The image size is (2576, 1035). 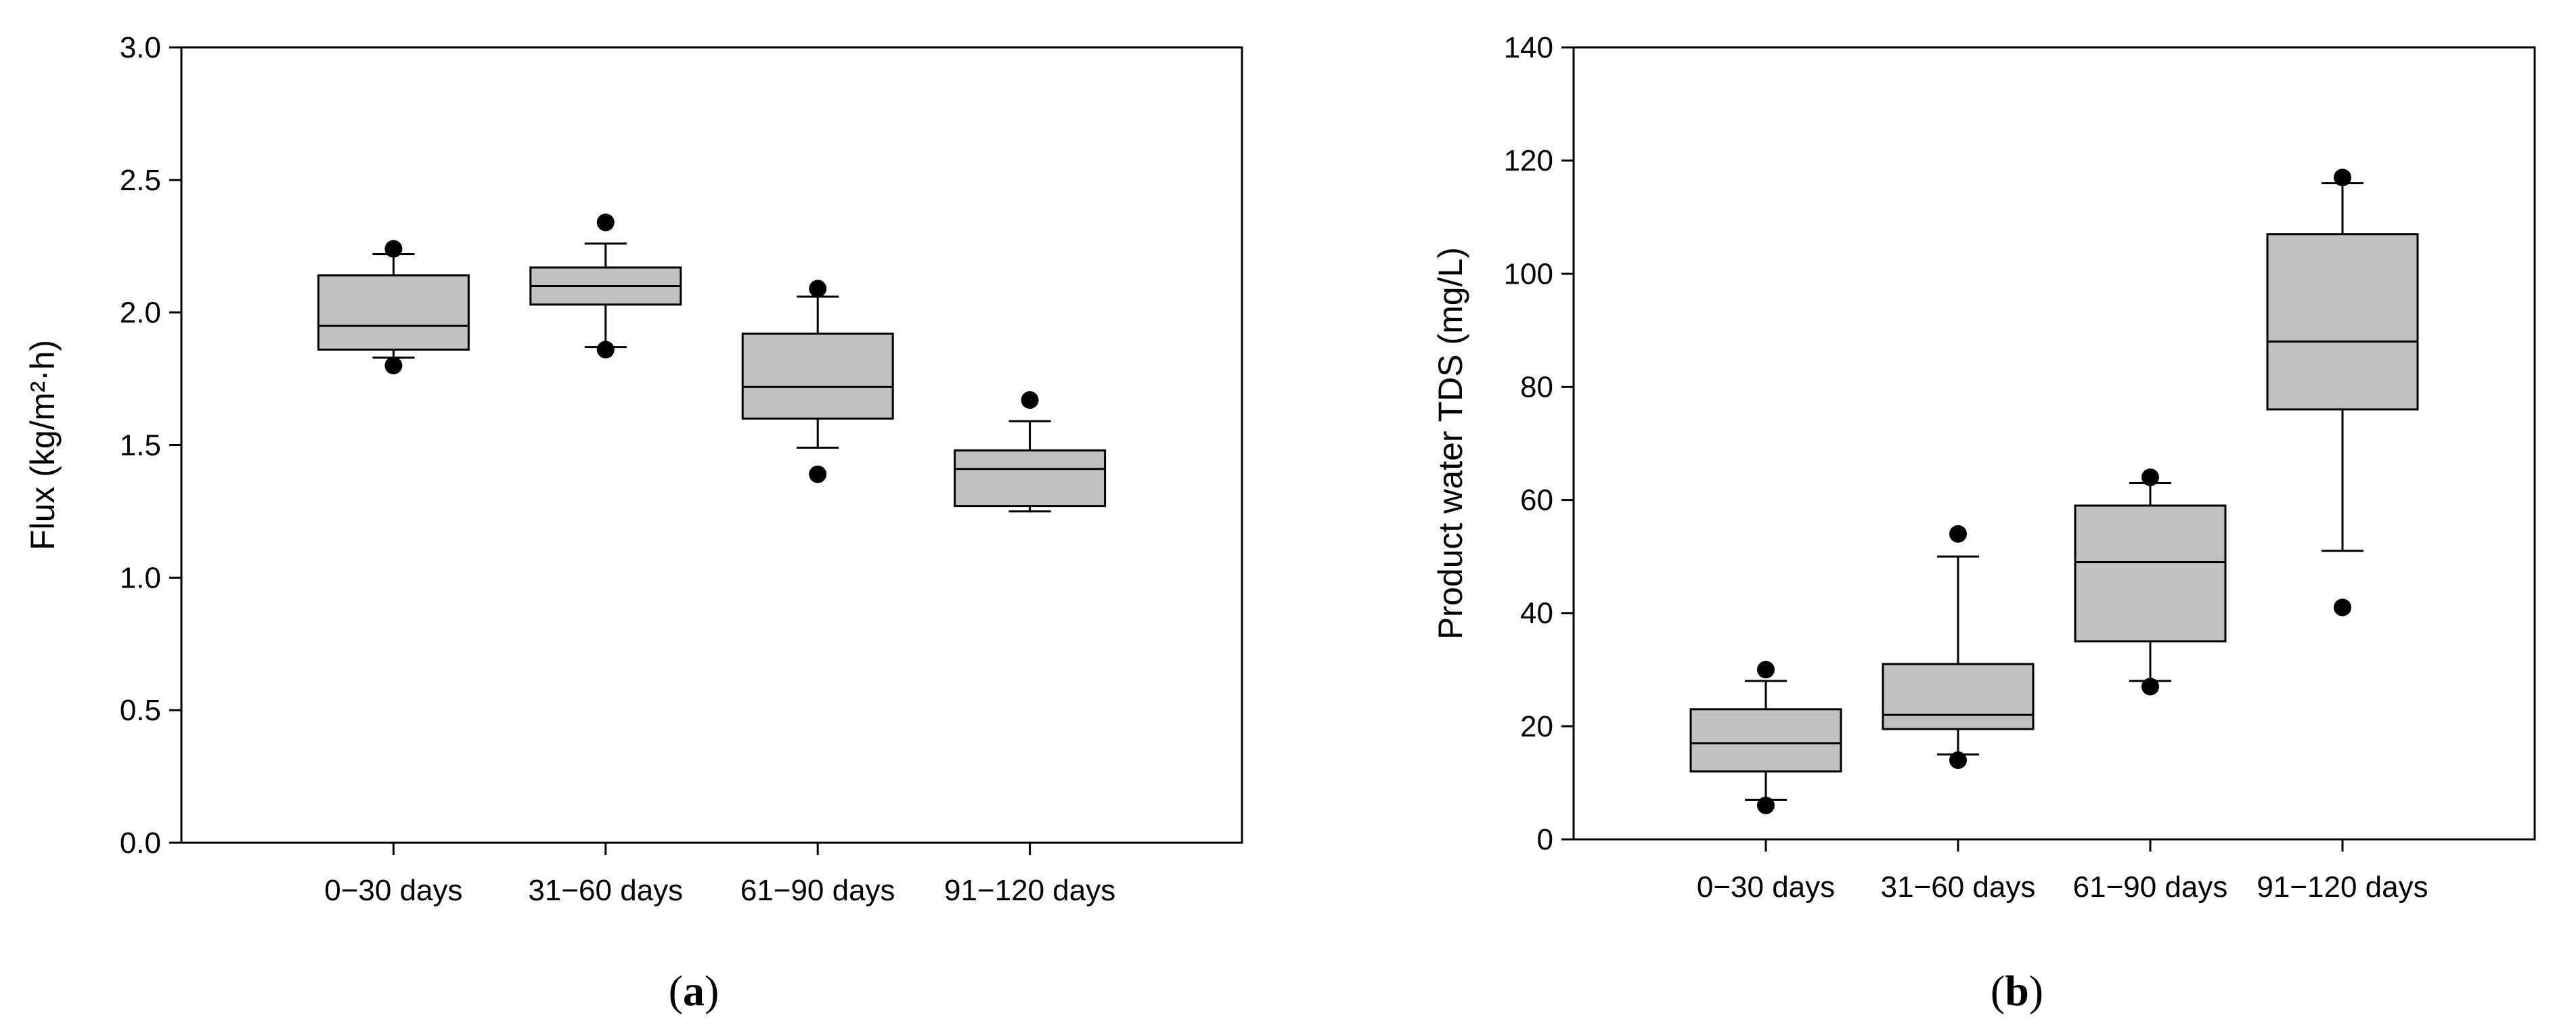 What do you see at coordinates (1528, 160) in the screenshot?
I see `y-tick-label: 120` at bounding box center [1528, 160].